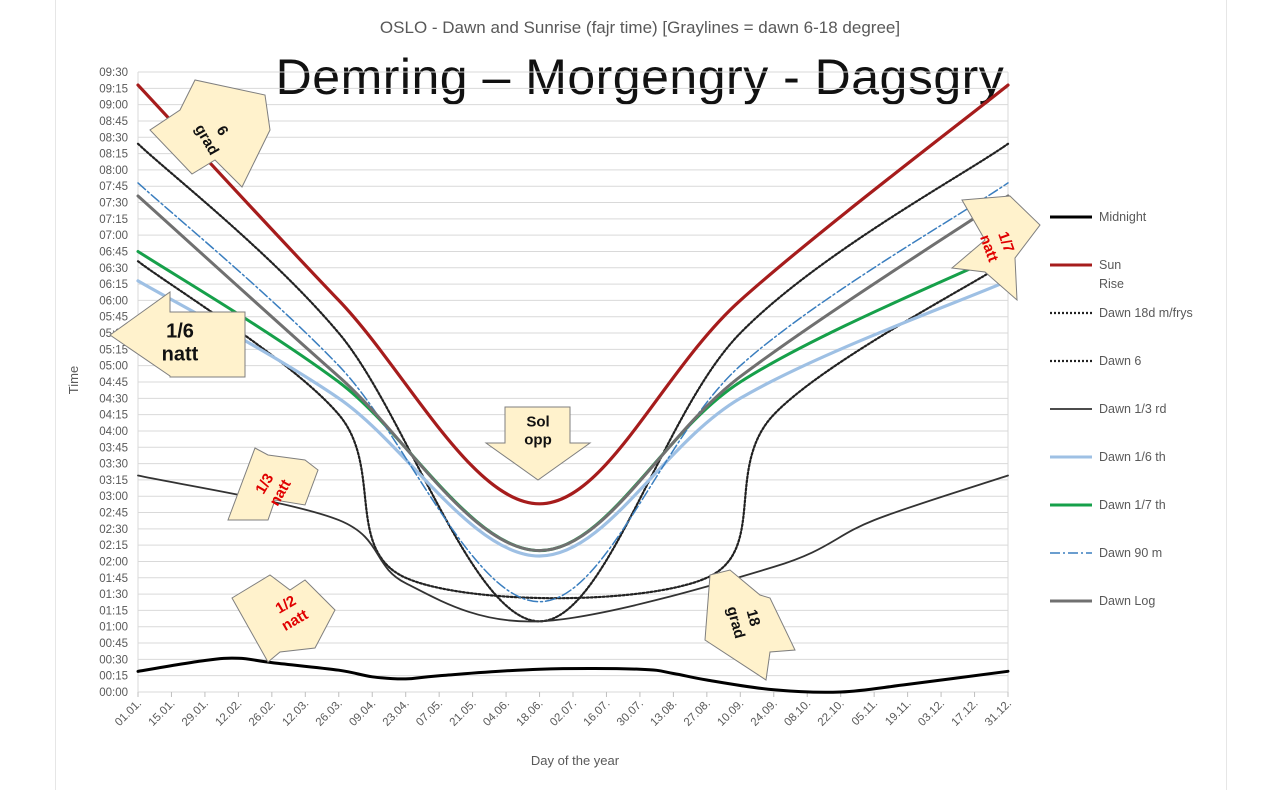  What do you see at coordinates (180, 355) in the screenshot?
I see `anno-1-6-natt-text: natt` at bounding box center [180, 355].